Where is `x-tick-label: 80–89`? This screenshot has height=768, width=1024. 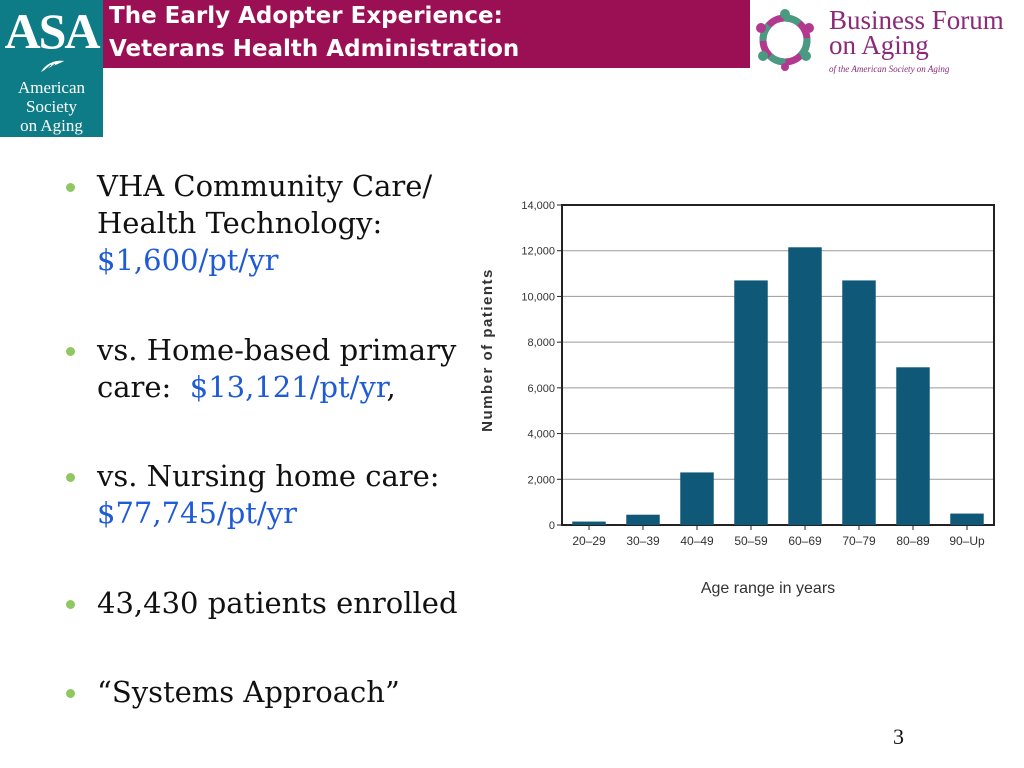
x-tick-label: 80–89 is located at coordinates (913, 541).